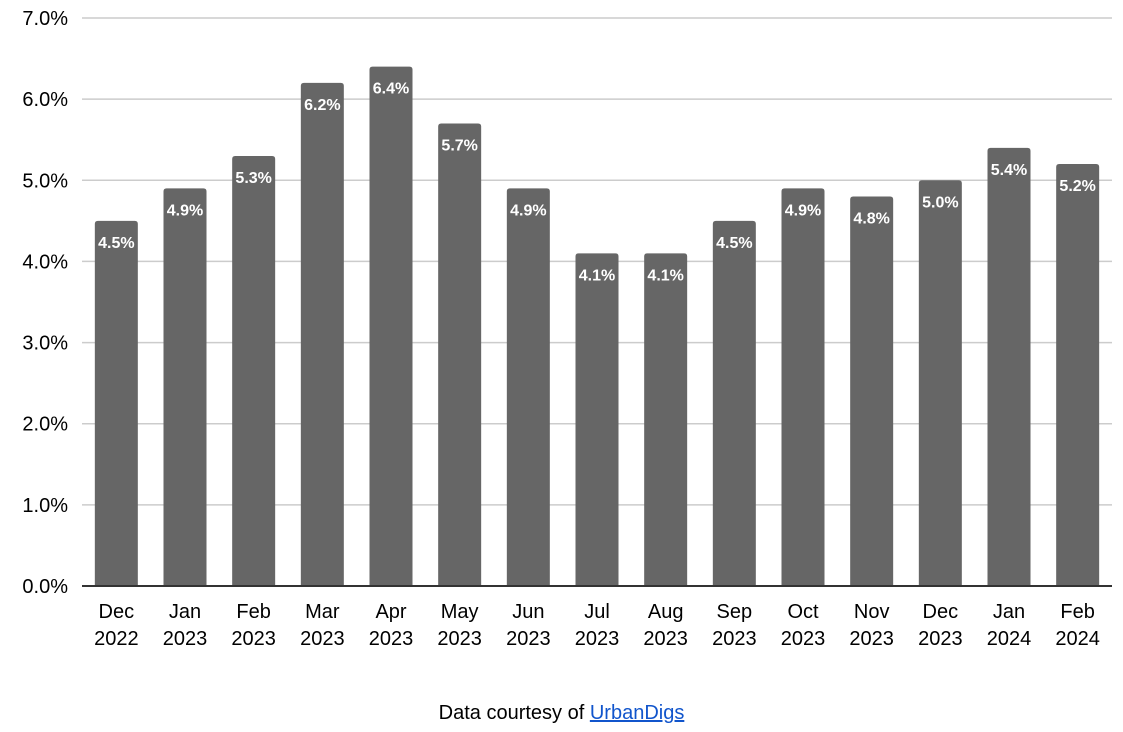  I want to click on y-tick-label: 4.0%, so click(45, 262).